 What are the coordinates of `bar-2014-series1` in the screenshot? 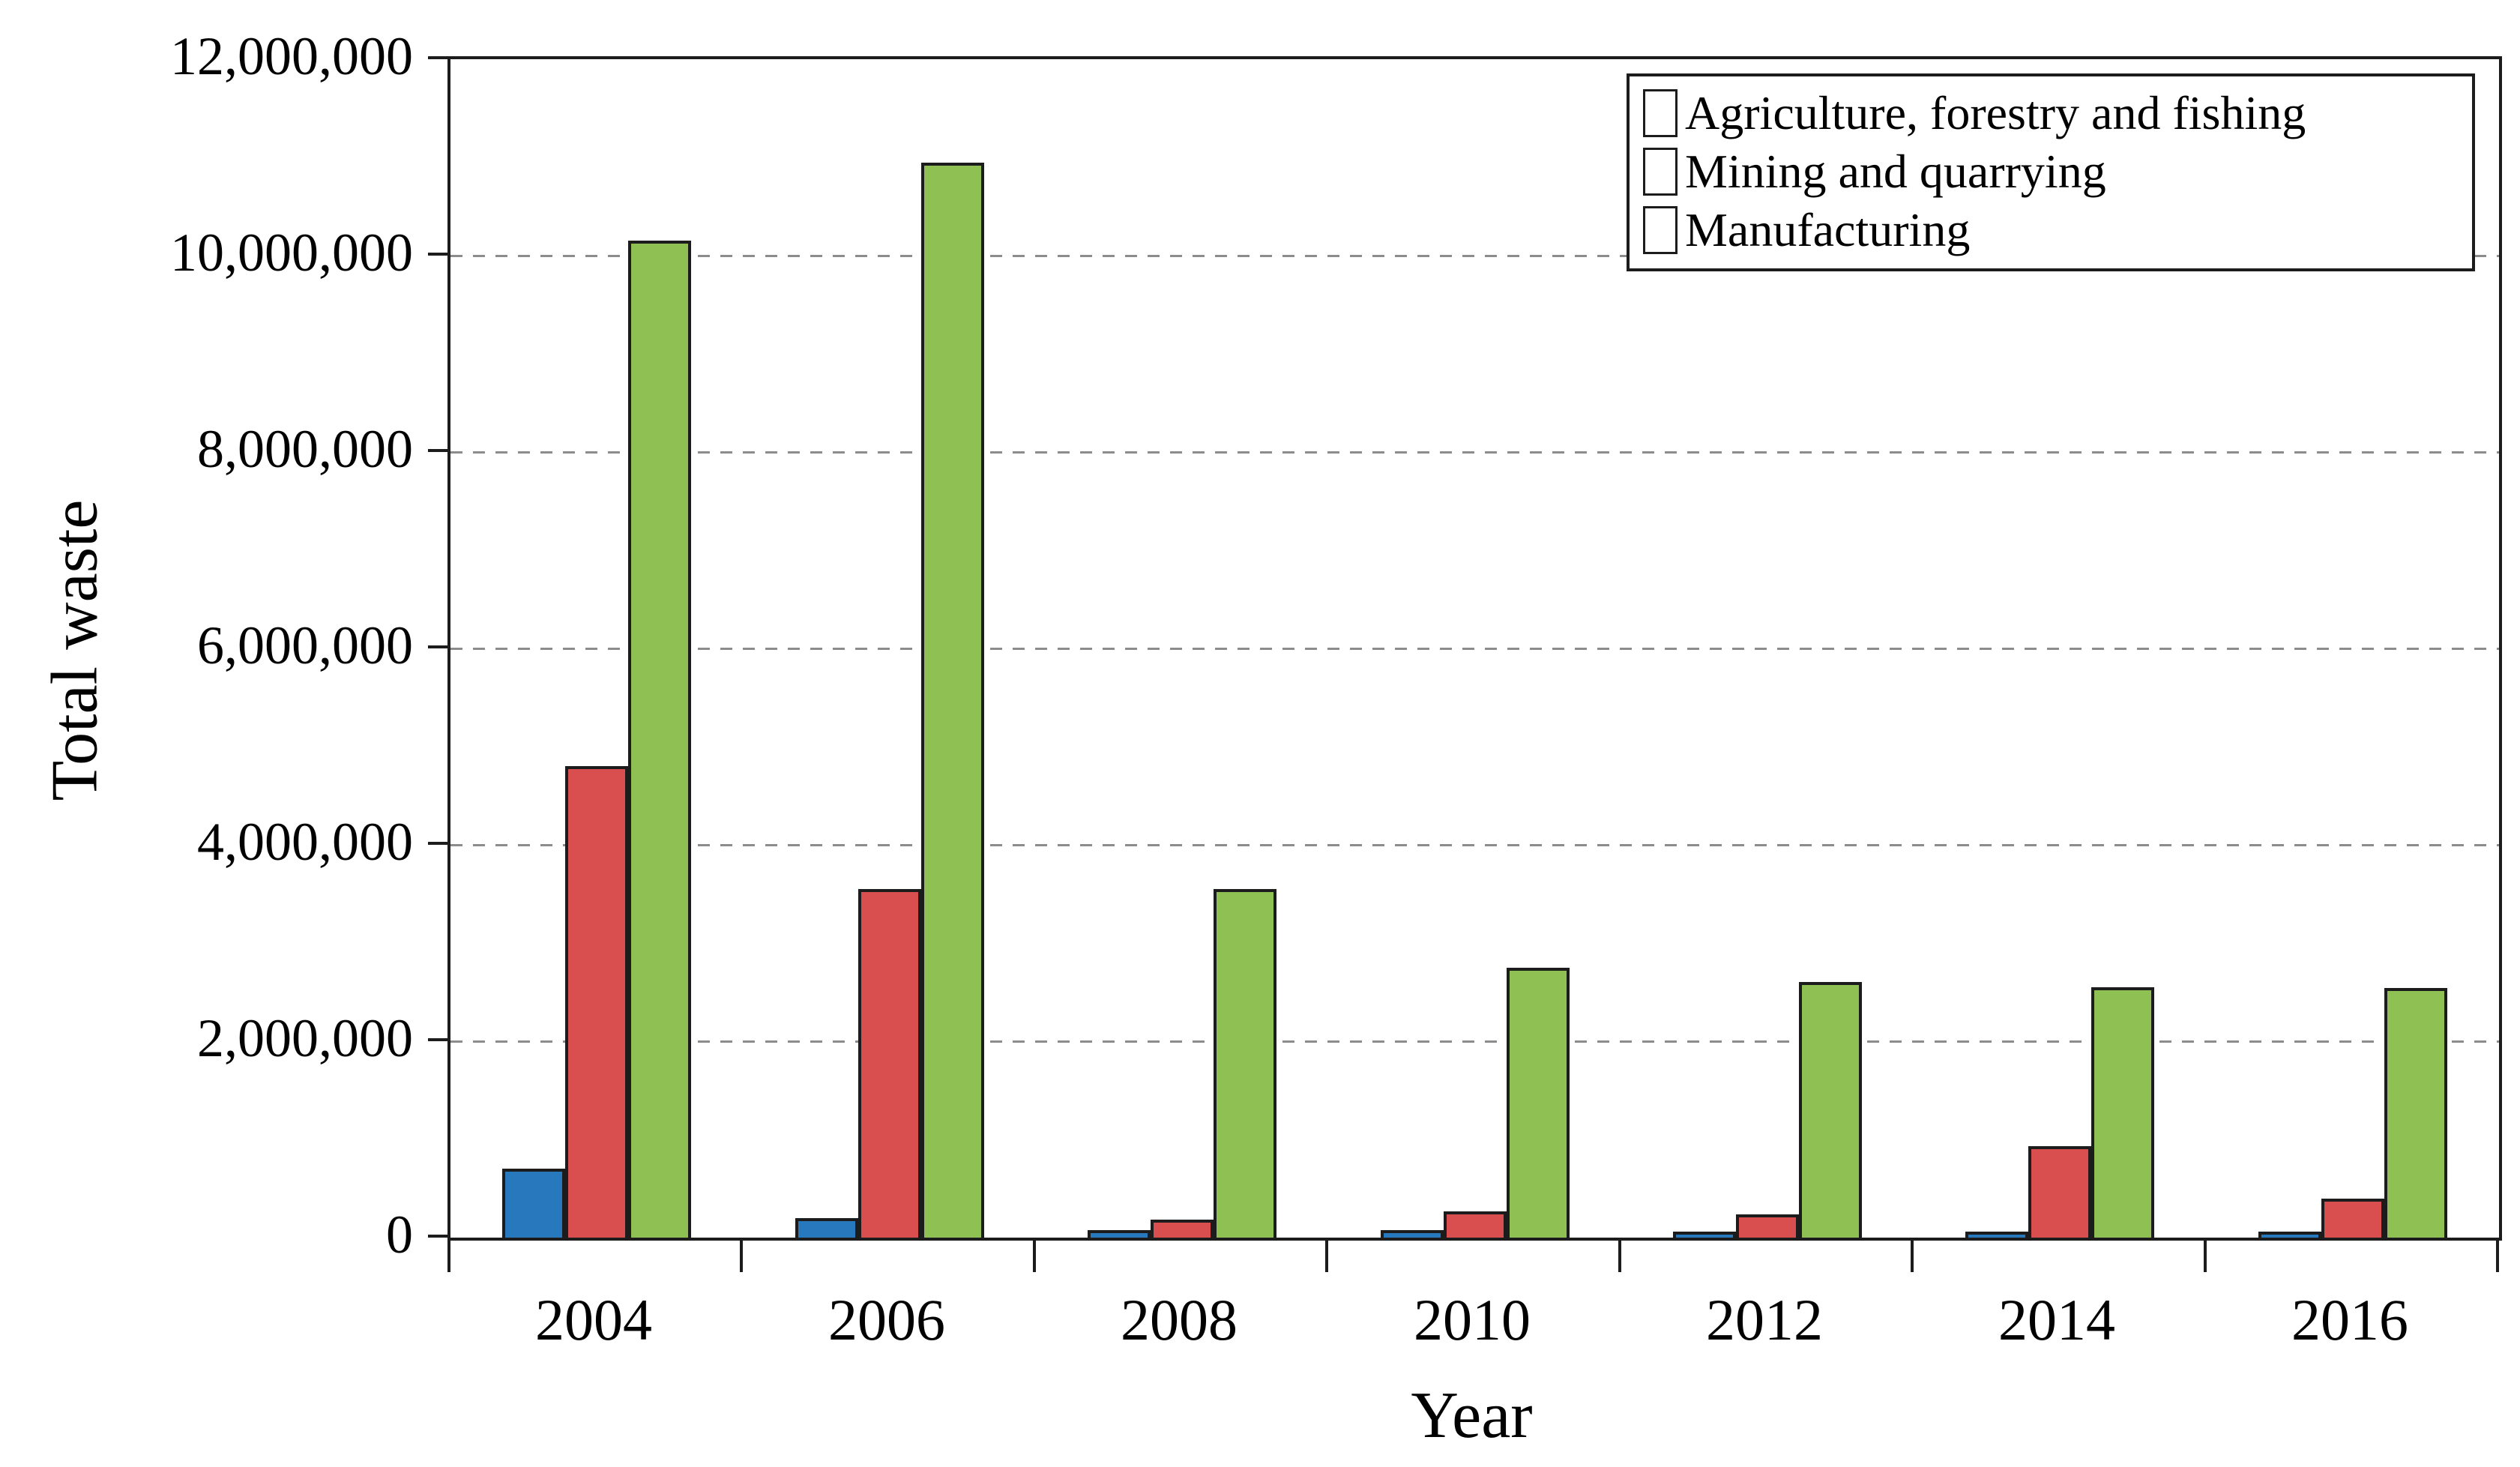 It's located at (2059, 1192).